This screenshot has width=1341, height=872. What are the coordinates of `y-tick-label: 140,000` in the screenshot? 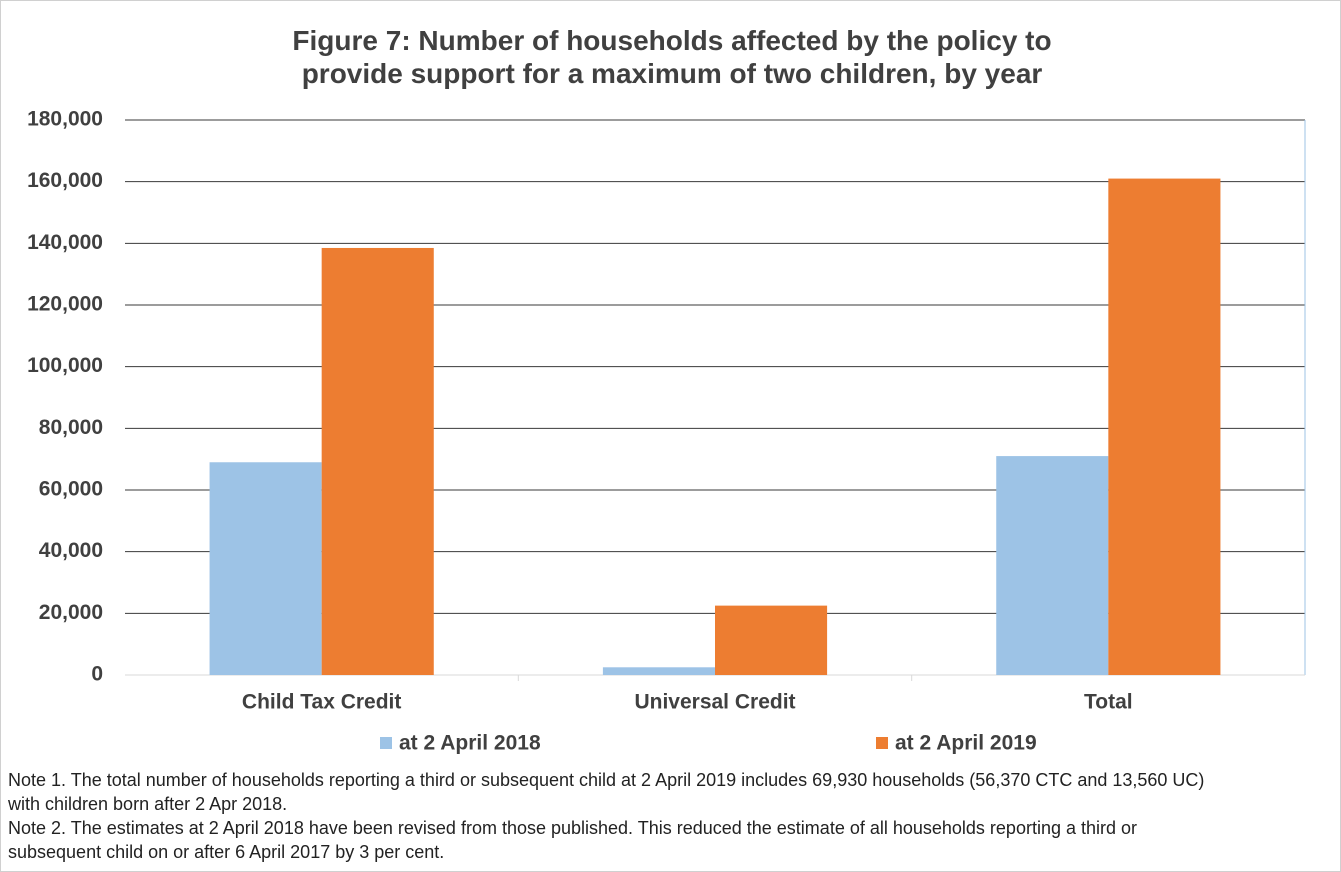 It's located at (65, 242).